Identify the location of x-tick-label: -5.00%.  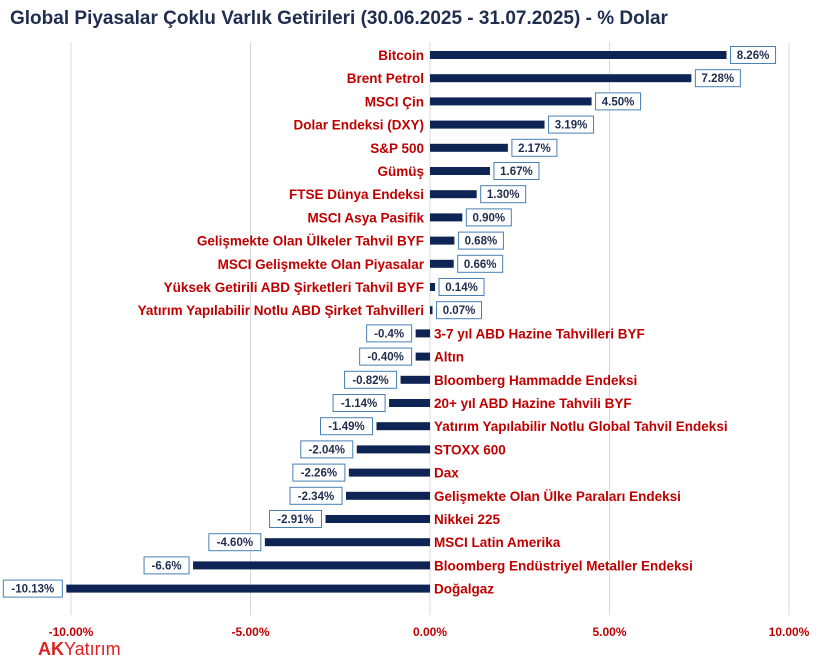
(250, 632).